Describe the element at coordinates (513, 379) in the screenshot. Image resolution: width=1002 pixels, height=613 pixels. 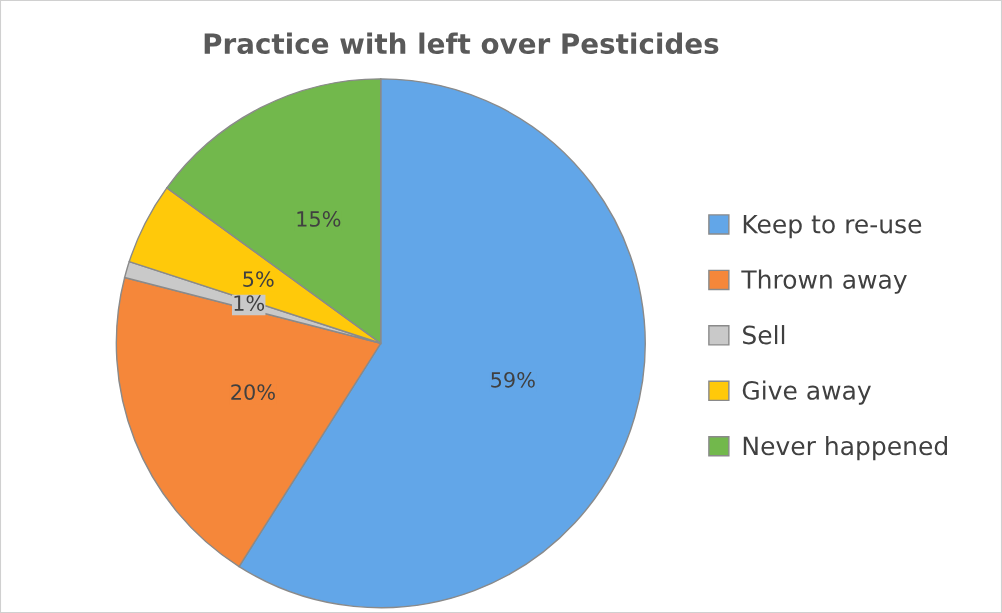
I see `data-label: 59%` at that location.